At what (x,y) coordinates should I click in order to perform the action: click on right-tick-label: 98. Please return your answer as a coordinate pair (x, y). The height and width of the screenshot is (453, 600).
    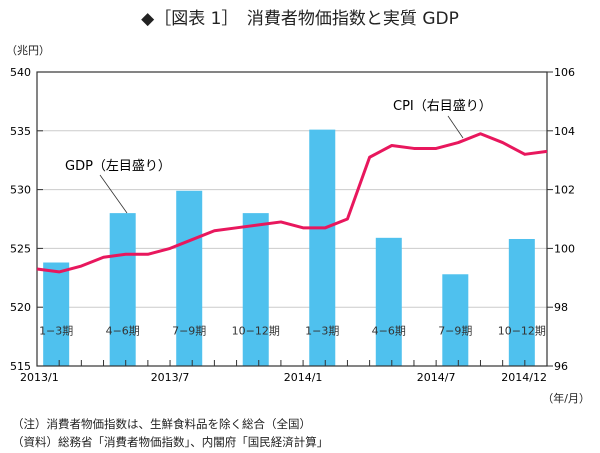
    Looking at the image, I should click on (561, 307).